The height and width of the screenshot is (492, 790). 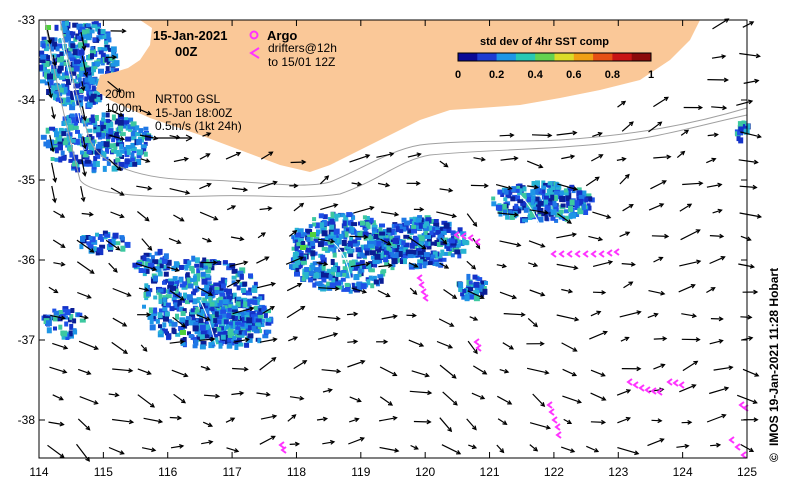 What do you see at coordinates (27, 340) in the screenshot?
I see `y-tick-label: -37` at bounding box center [27, 340].